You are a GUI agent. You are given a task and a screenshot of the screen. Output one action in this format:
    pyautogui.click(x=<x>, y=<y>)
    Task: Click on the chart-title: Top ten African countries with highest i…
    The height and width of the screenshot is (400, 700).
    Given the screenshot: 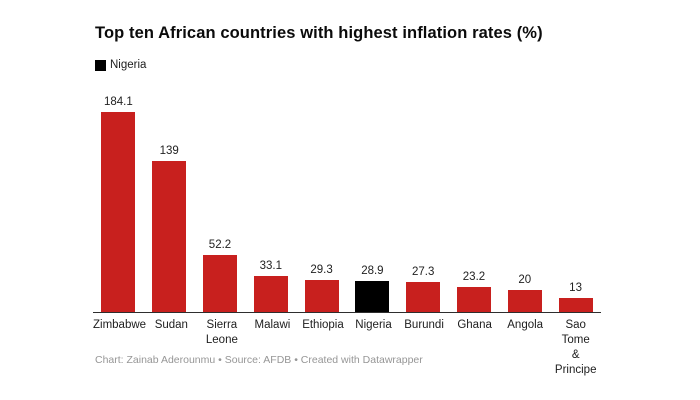 What is the action you would take?
    pyautogui.click(x=319, y=33)
    